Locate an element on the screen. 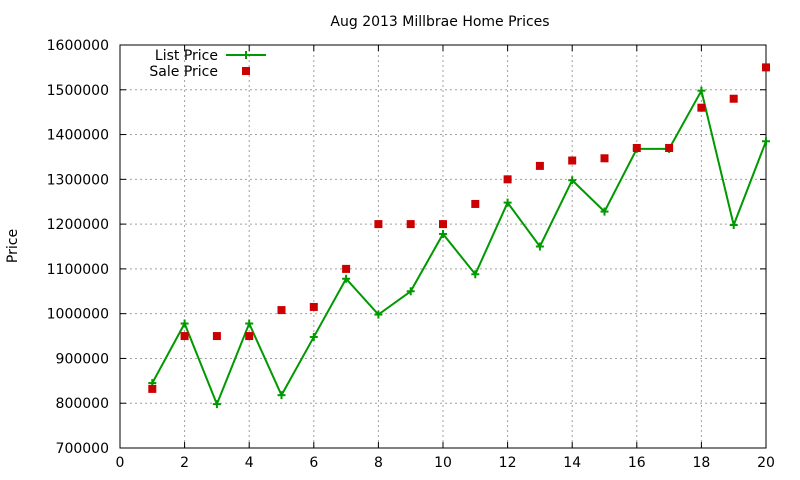 The height and width of the screenshot is (480, 800). y-tick-label: 1200000 is located at coordinates (78, 225).